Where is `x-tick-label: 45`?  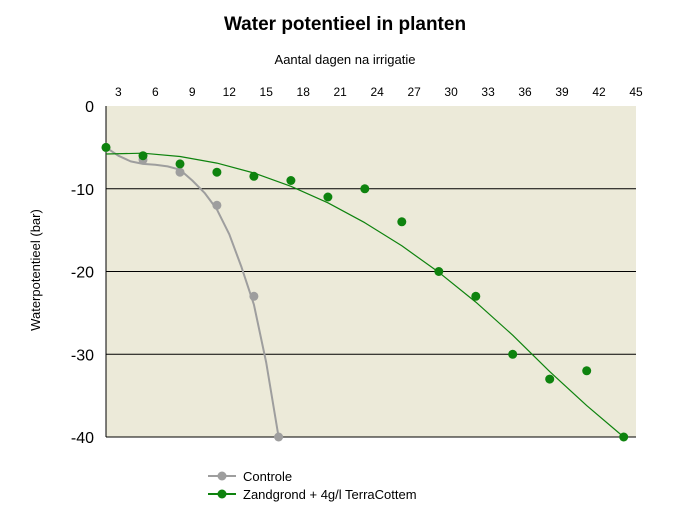
x-tick-label: 45 is located at coordinates (636, 92).